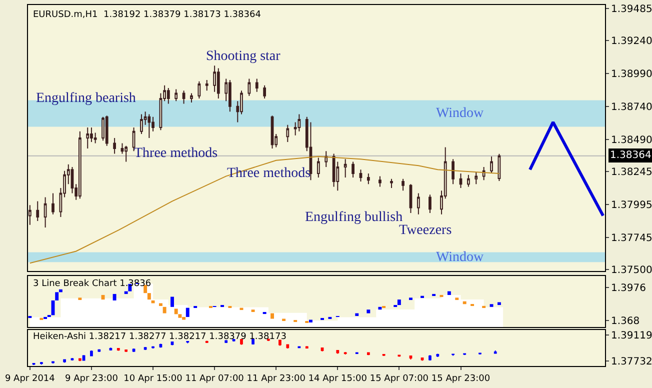  Describe the element at coordinates (631, 336) in the screenshot. I see `y-tick-label: 1.39119` at that location.